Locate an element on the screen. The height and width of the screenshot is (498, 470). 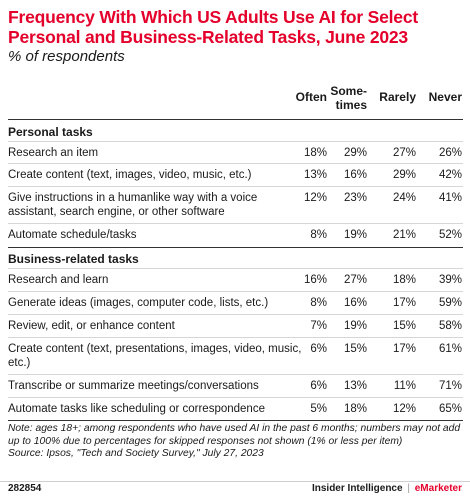
table-cell: 23% is located at coordinates (355, 198).